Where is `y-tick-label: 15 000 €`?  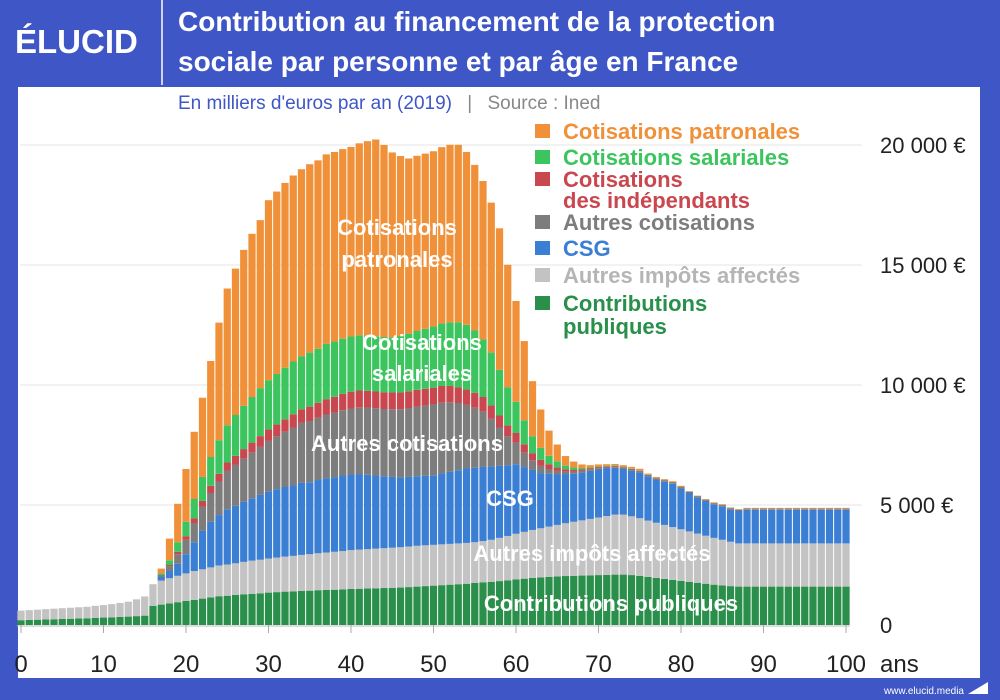
y-tick-label: 15 000 € is located at coordinates (923, 265).